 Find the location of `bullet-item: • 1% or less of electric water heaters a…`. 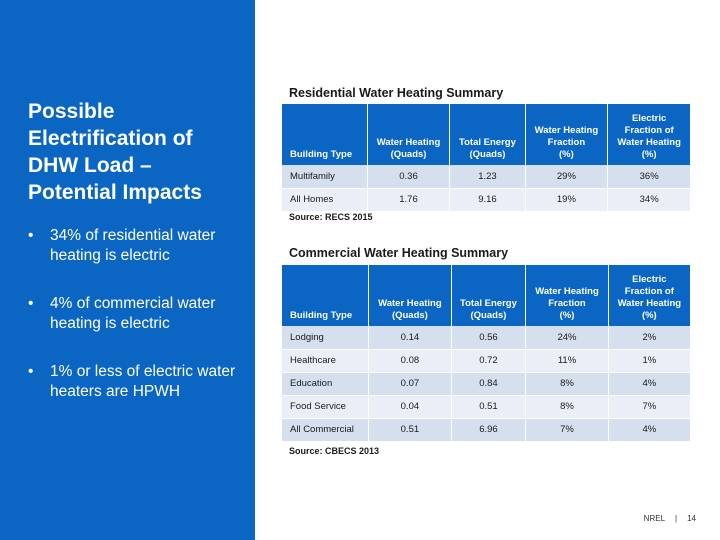

bullet-item: • 1% or less of electric water heaters a… is located at coordinates (138, 382).